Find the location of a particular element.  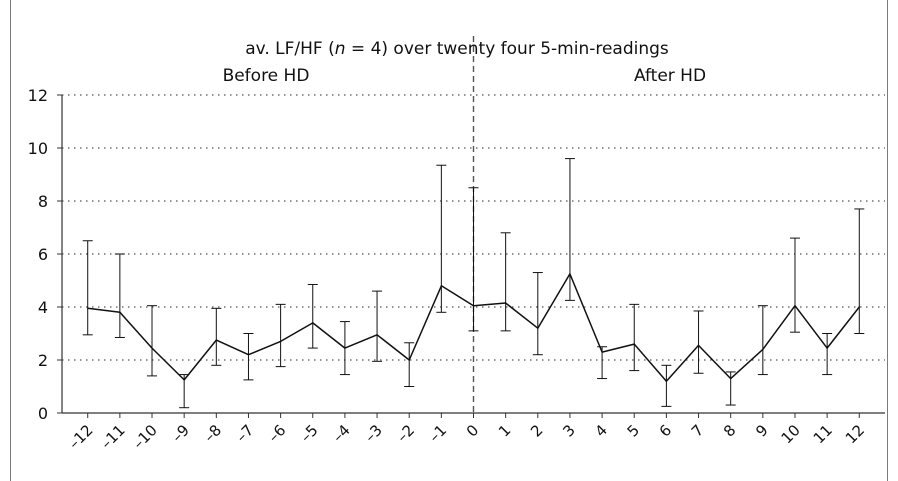

section-label-after: After HD is located at coordinates (670, 76).